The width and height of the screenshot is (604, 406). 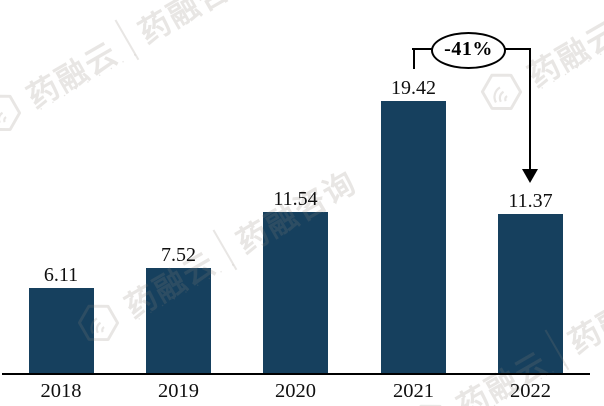 What do you see at coordinates (178, 255) in the screenshot?
I see `value-label-2019: 7.52` at bounding box center [178, 255].